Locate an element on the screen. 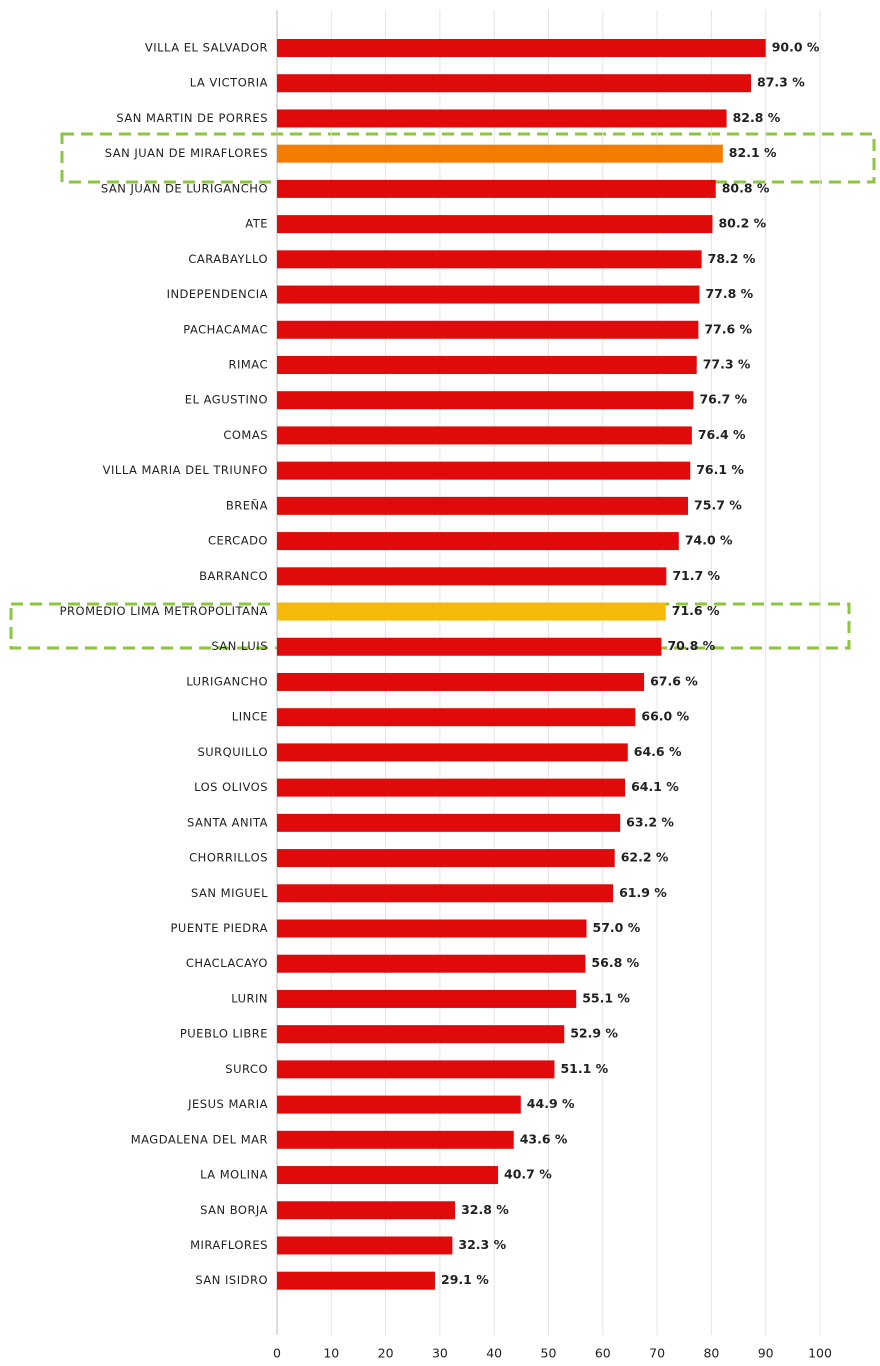 This screenshot has width=880, height=1366. value-label: 64.1 % is located at coordinates (655, 786).